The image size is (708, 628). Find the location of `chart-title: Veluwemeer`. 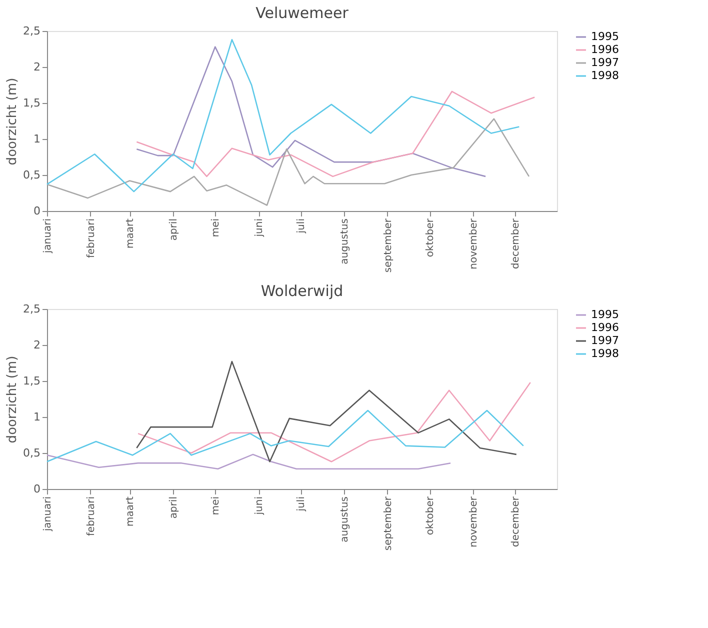

chart-title: Veluwemeer is located at coordinates (303, 13).